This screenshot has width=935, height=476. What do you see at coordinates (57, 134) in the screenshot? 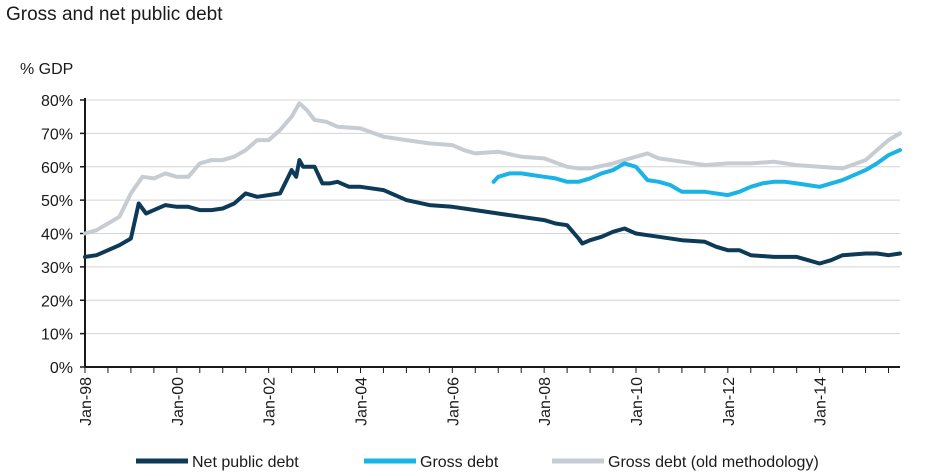
I see `y-tick-label: 70%` at bounding box center [57, 134].